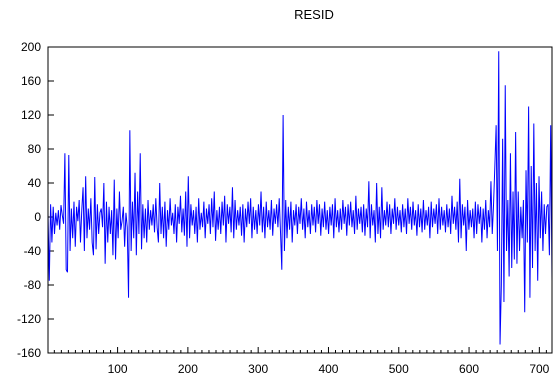 This screenshot has height=380, width=553. I want to click on x-tick-label: 200, so click(188, 369).